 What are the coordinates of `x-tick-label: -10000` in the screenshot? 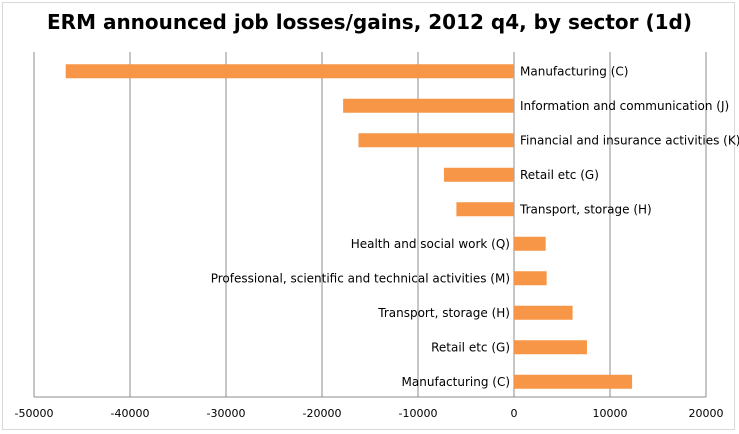 It's located at (418, 413).